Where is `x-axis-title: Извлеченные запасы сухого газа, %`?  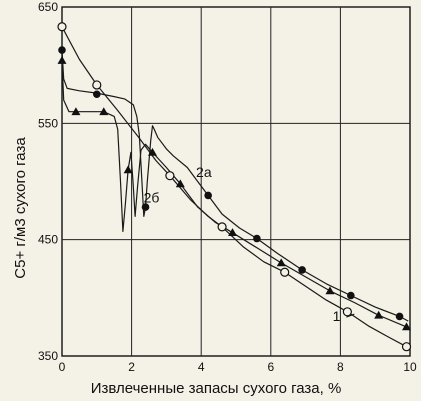 x-axis-title: Извлеченные запасы сухого газа, % is located at coordinates (216, 388).